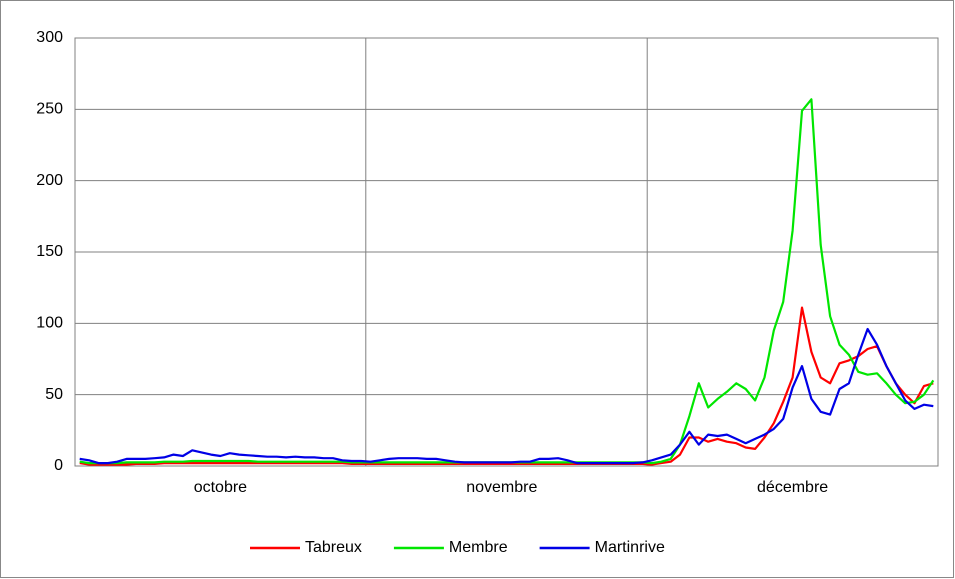 The height and width of the screenshot is (579, 955). I want to click on legend-label: Martinrive, so click(630, 547).